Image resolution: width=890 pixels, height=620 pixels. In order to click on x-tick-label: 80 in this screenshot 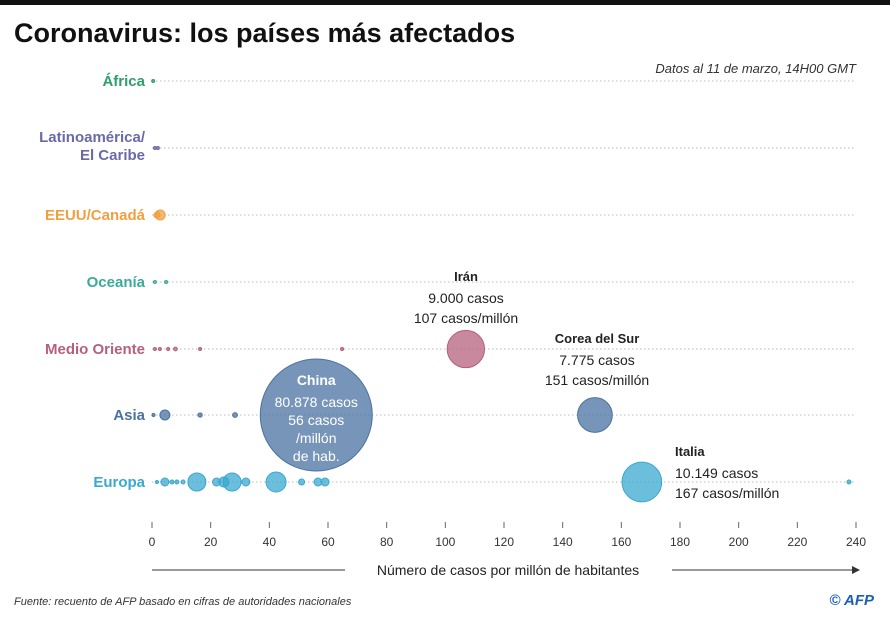, I will do `click(387, 542)`.